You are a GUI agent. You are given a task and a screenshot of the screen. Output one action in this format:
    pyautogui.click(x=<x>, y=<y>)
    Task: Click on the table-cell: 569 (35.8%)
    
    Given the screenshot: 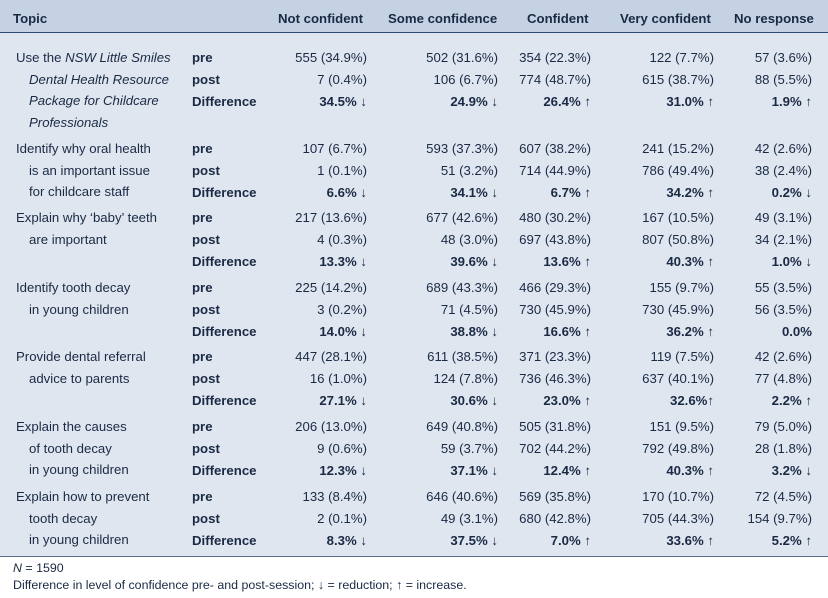 What is the action you would take?
    pyautogui.click(x=555, y=496)
    